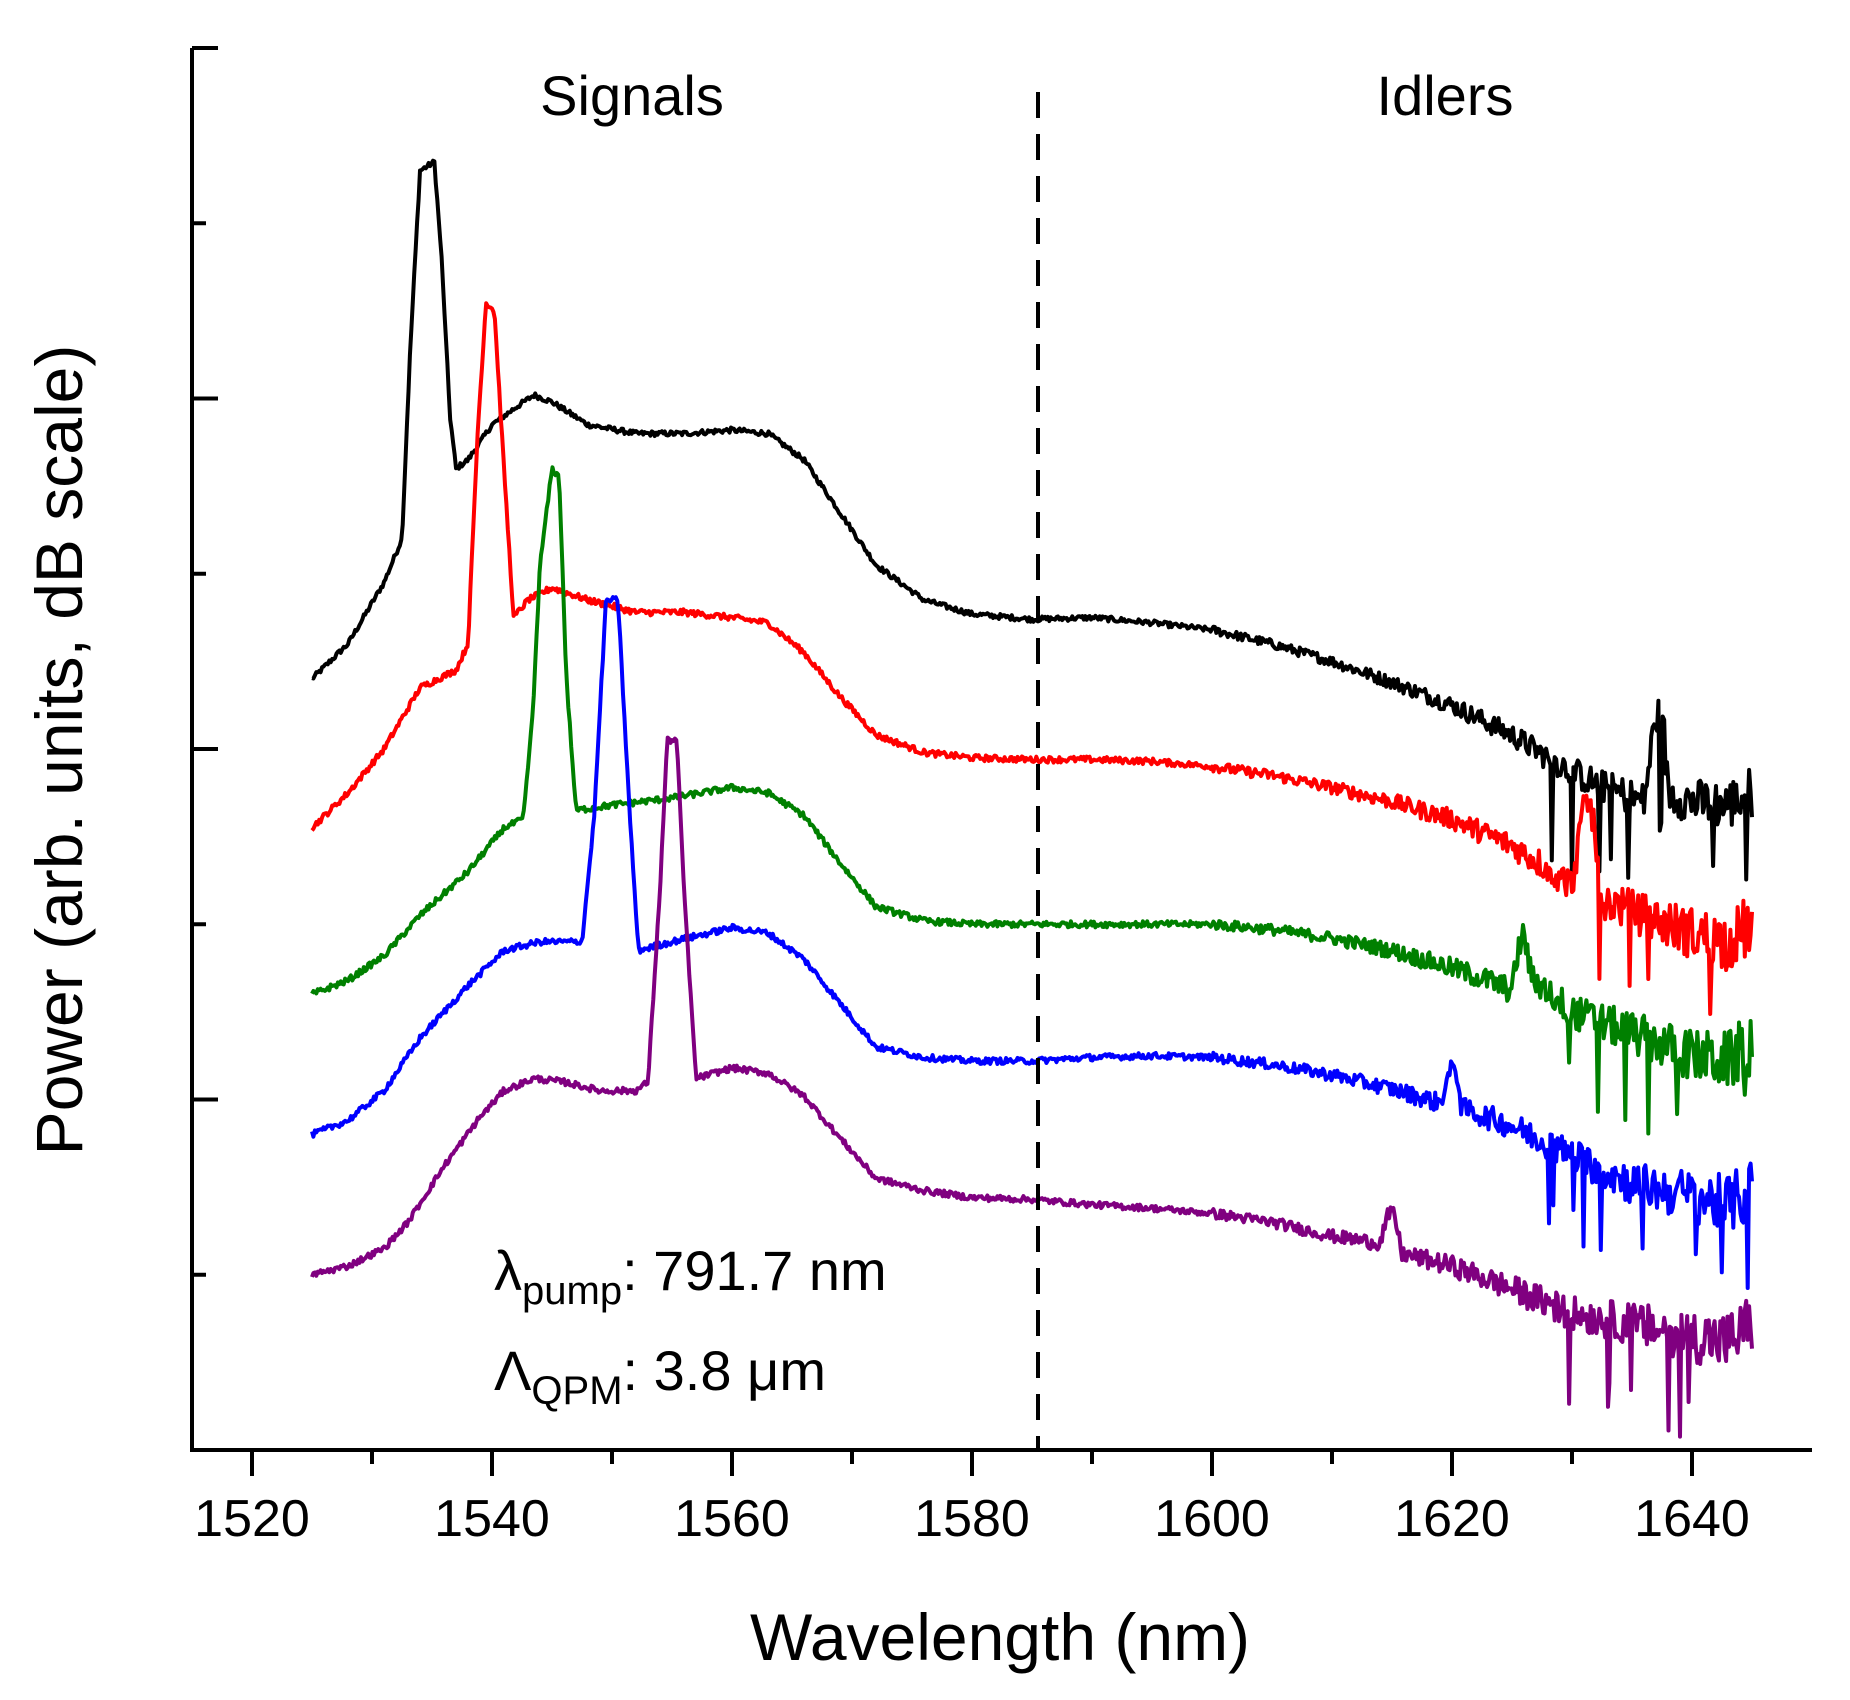  Describe the element at coordinates (1212, 1519) in the screenshot. I see `x-tick-label: 1600` at that location.